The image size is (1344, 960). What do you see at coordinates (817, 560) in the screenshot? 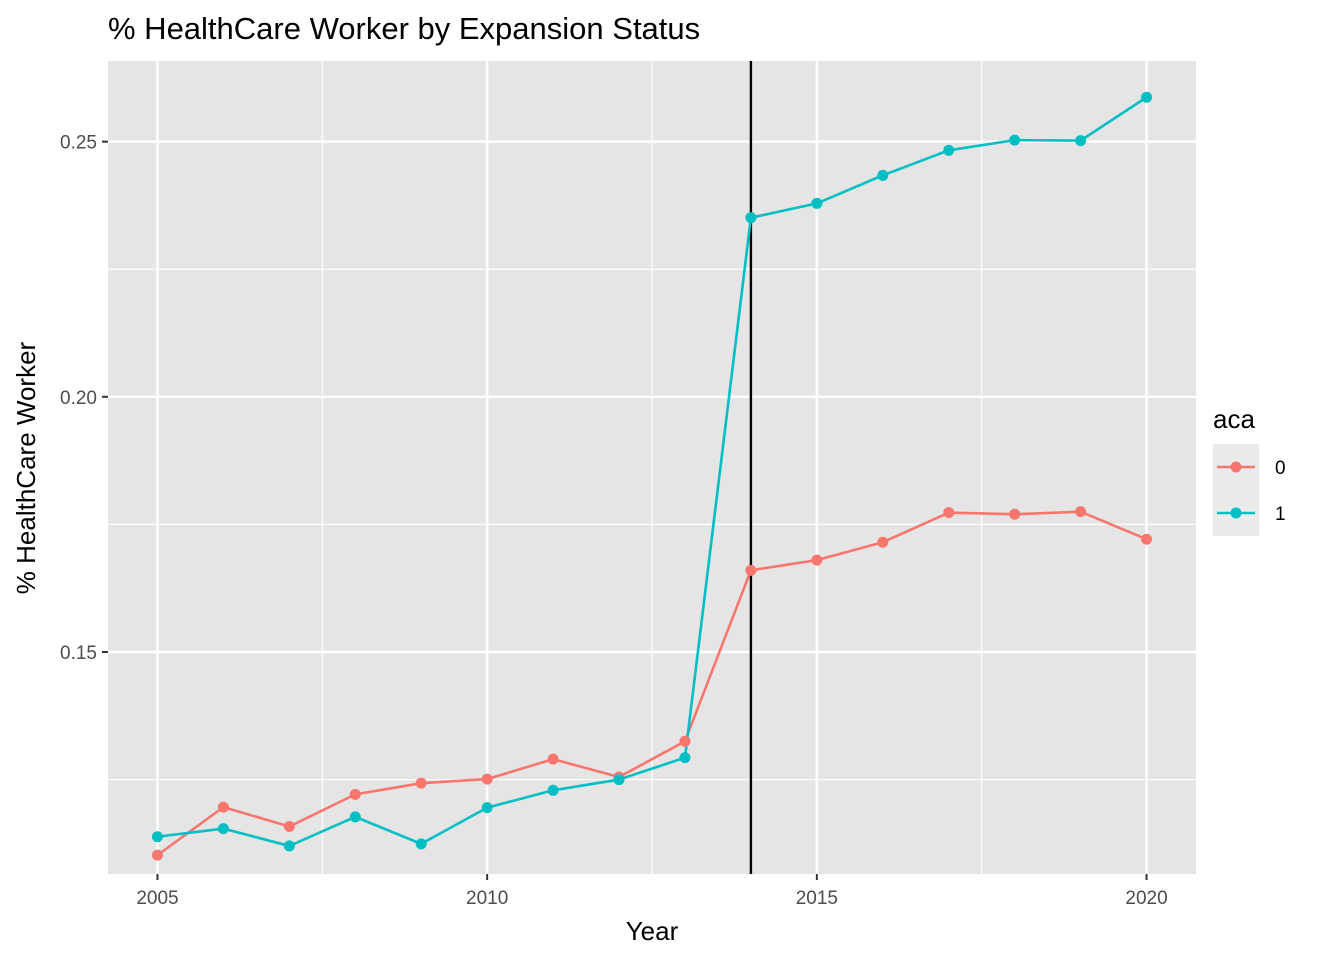
I see `point-series-0-2015` at bounding box center [817, 560].